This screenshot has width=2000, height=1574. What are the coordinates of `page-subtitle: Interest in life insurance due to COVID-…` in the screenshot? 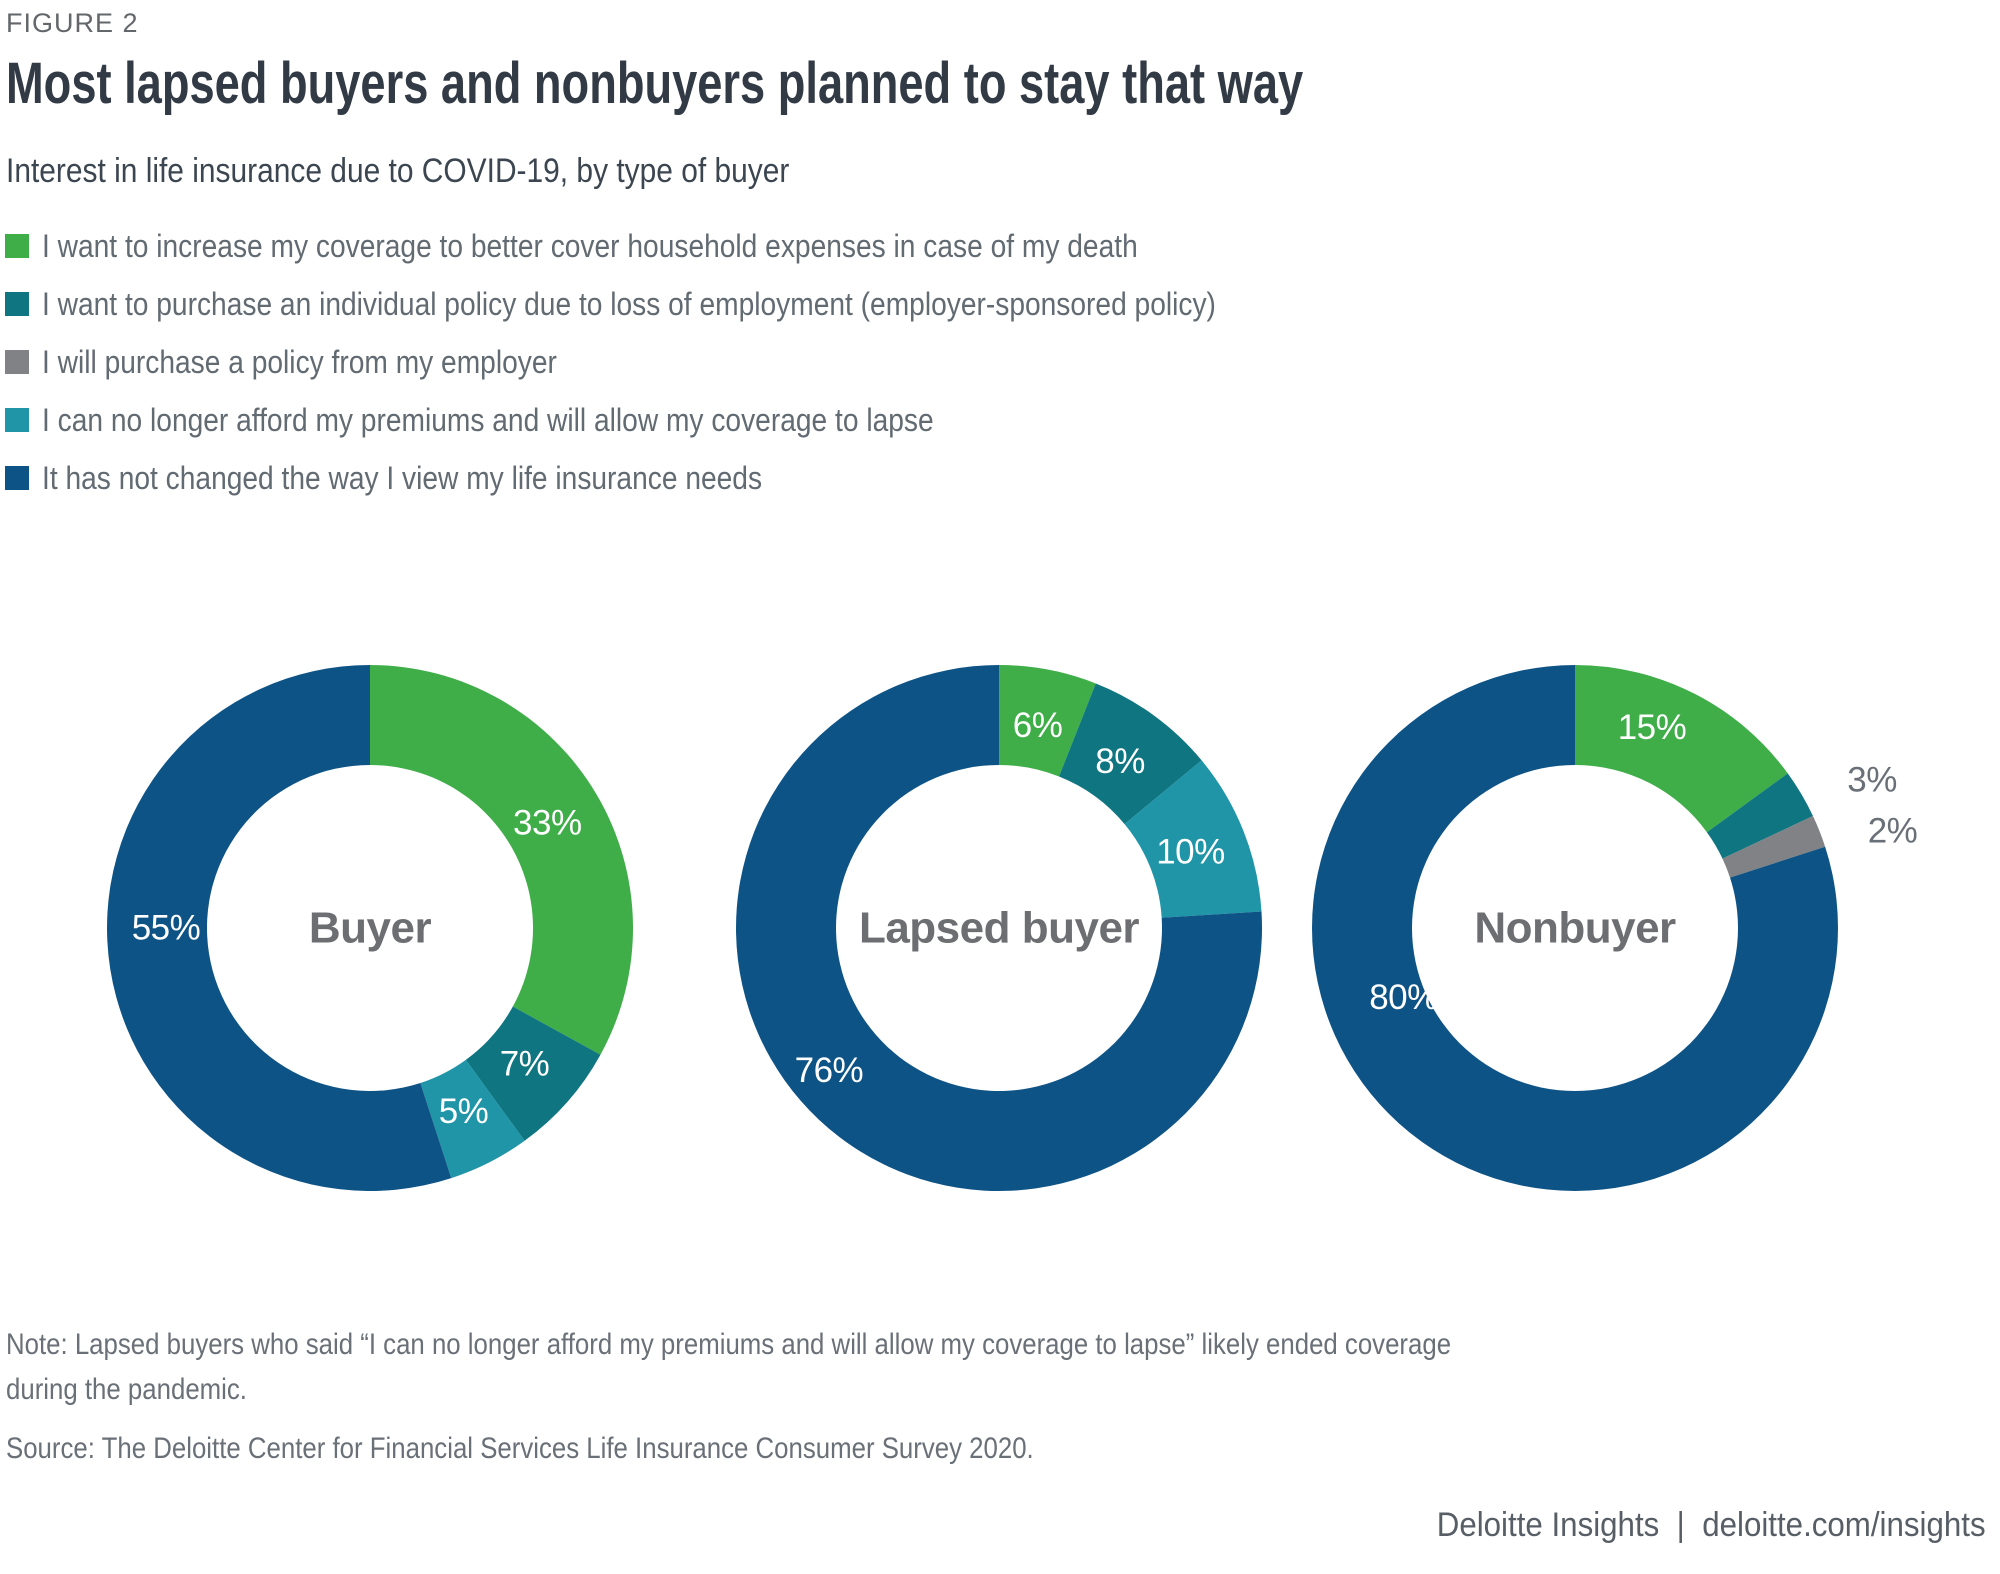 It's located at (451, 171).